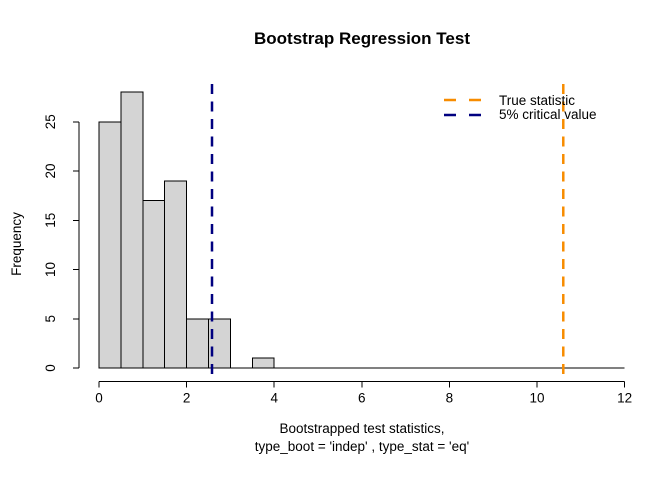 This screenshot has height=480, width=672. Describe the element at coordinates (50, 319) in the screenshot. I see `y-tick-label: 5` at that location.